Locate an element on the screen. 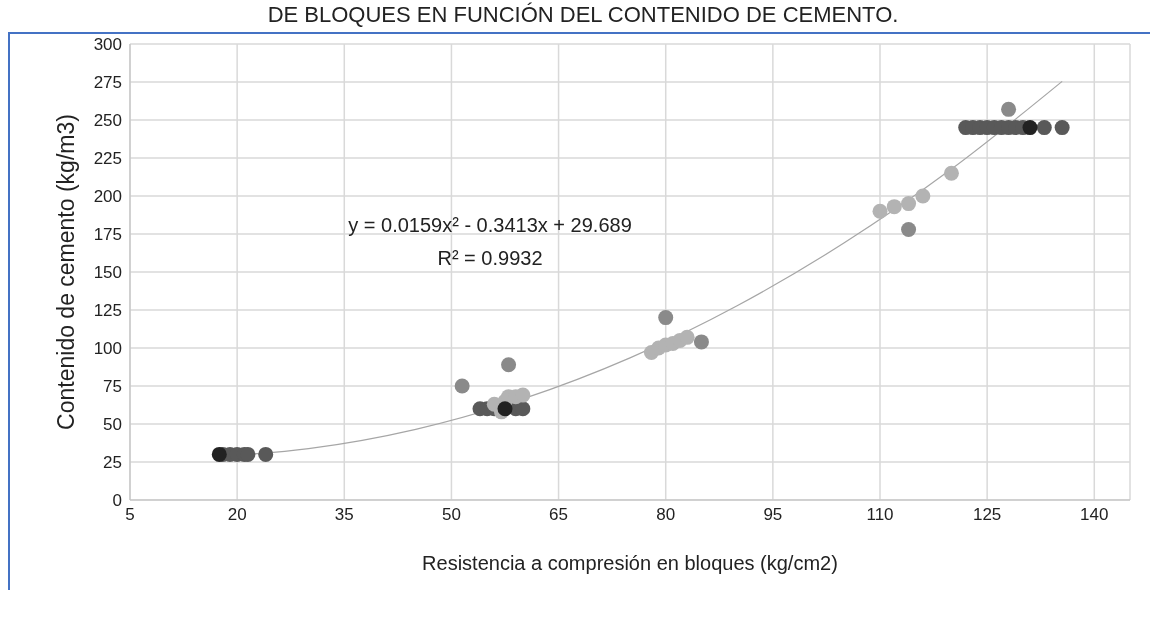 The height and width of the screenshot is (619, 1169). y-tick-label: 225 is located at coordinates (107, 159).